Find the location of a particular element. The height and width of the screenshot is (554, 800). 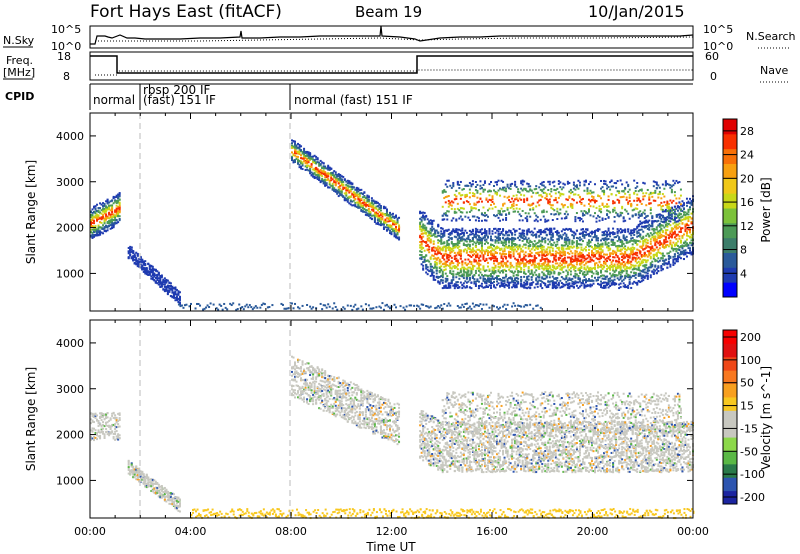

nave-series is located at coordinates (394, 72).